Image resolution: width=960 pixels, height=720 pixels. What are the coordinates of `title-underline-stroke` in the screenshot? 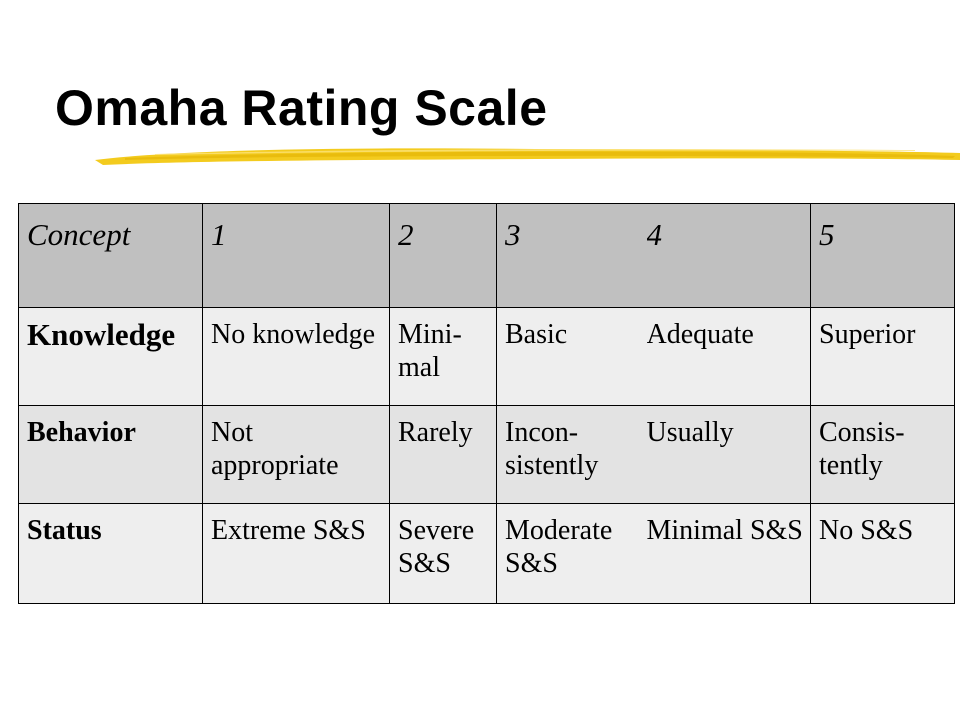 It's located at (527, 156).